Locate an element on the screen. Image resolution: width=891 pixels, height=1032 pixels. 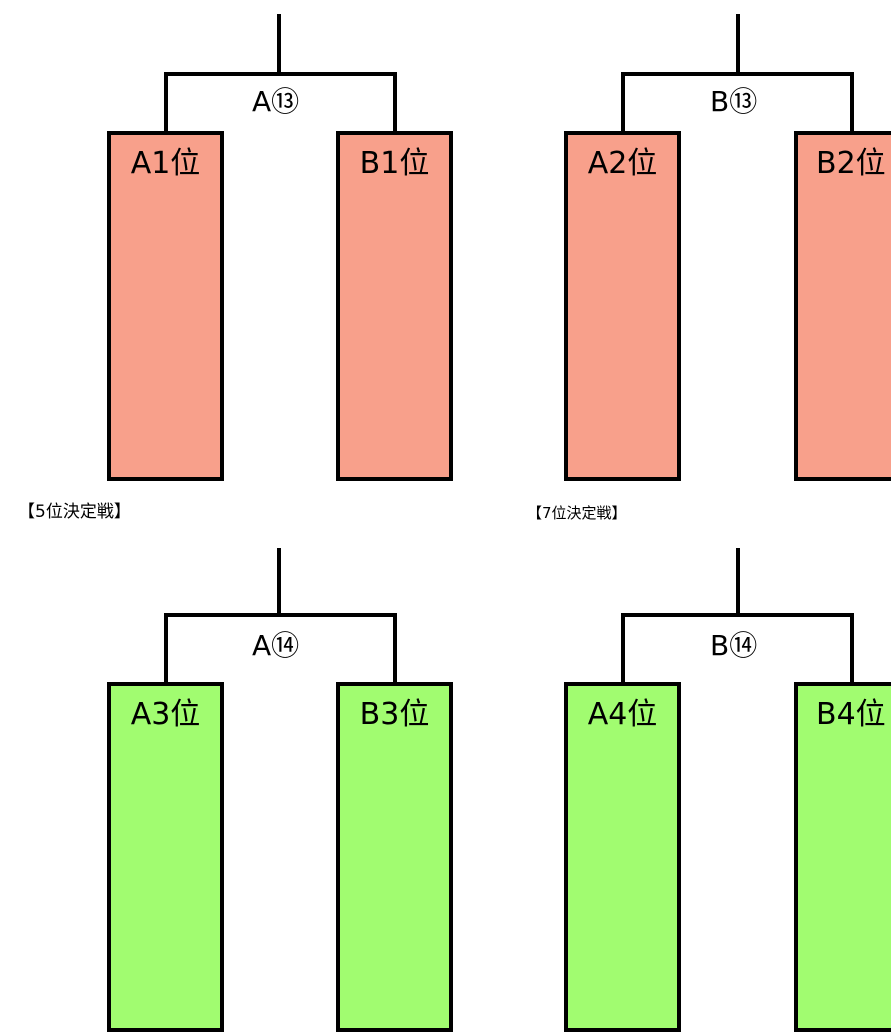
team-box-b2: B2位 is located at coordinates (842, 306).